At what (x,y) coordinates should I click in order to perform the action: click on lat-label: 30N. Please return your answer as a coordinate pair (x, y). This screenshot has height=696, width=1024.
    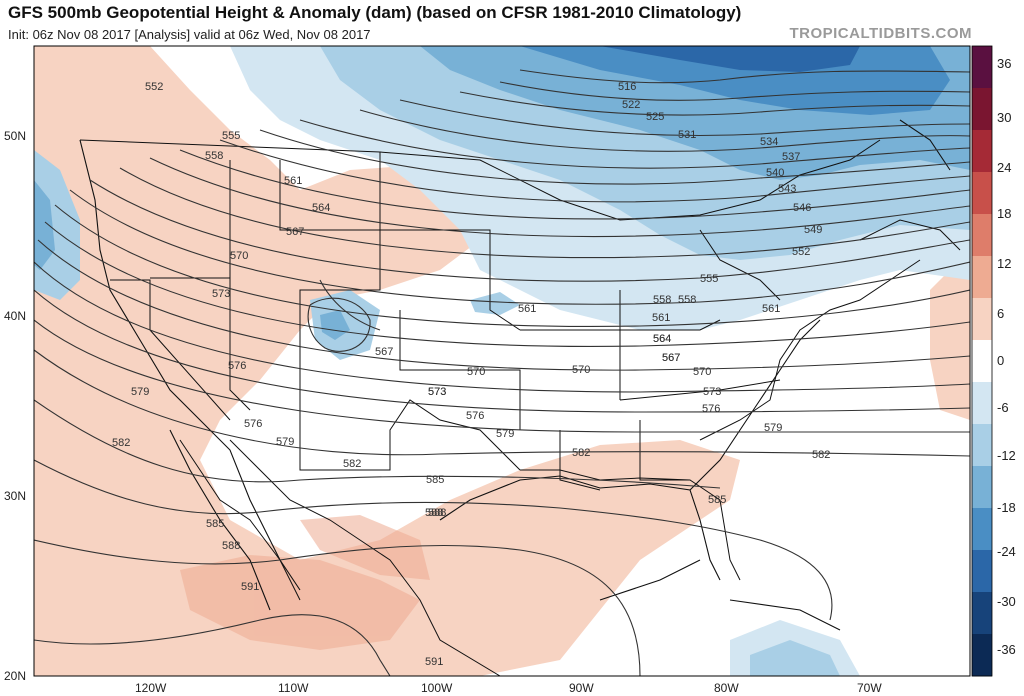
    Looking at the image, I should click on (15, 496).